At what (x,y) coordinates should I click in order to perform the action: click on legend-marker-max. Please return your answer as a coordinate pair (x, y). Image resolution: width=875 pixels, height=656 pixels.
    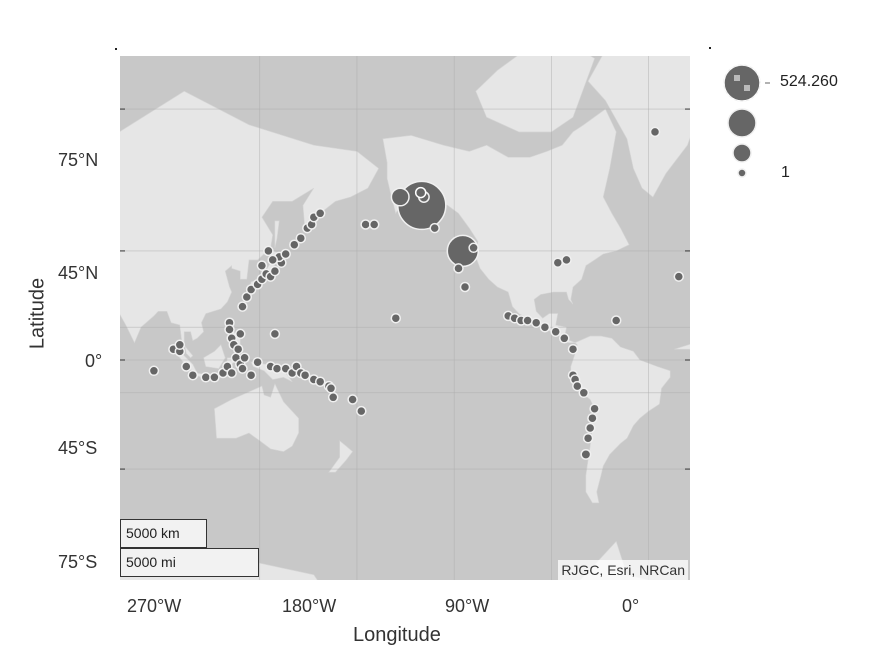
    Looking at the image, I should click on (746, 83).